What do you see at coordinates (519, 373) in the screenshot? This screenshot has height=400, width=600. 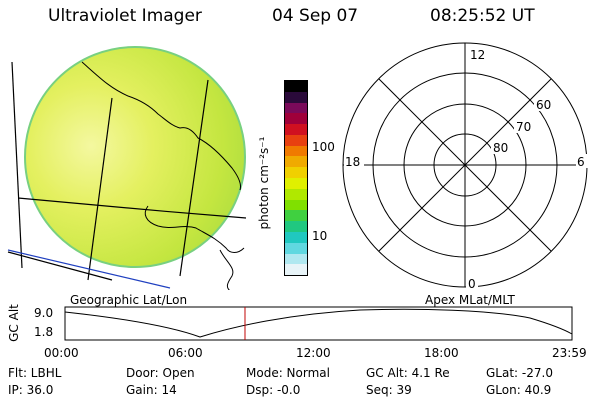 I see `glat-info: GLat: -27.0` at bounding box center [519, 373].